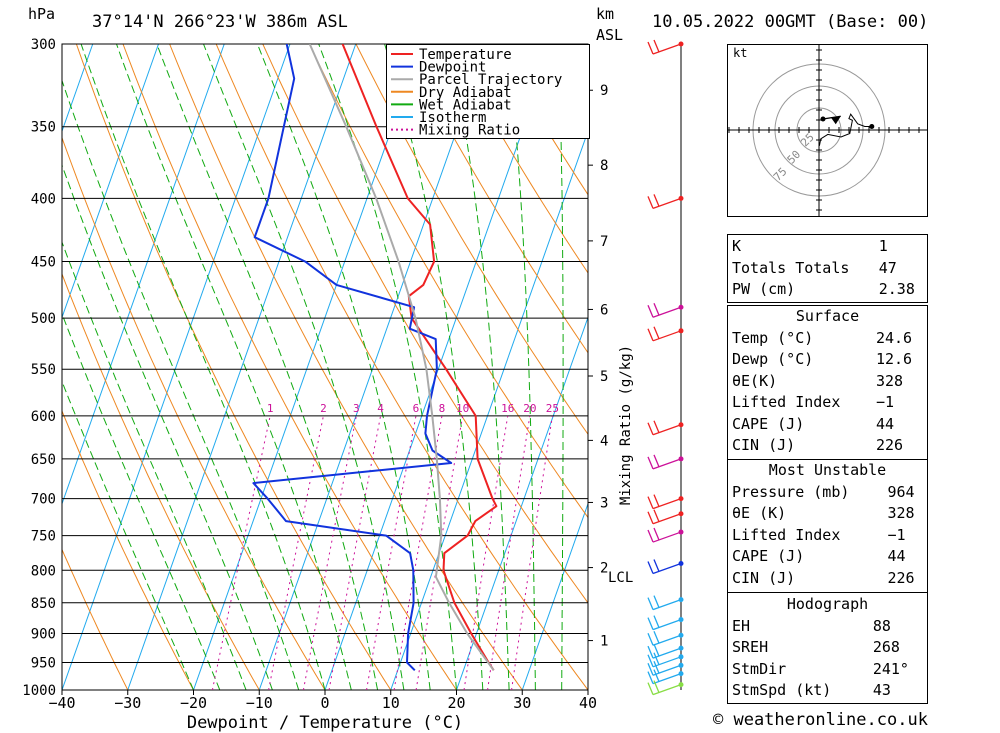 This screenshot has height=733, width=1000. I want to click on height-unit-km: km, so click(605, 14).